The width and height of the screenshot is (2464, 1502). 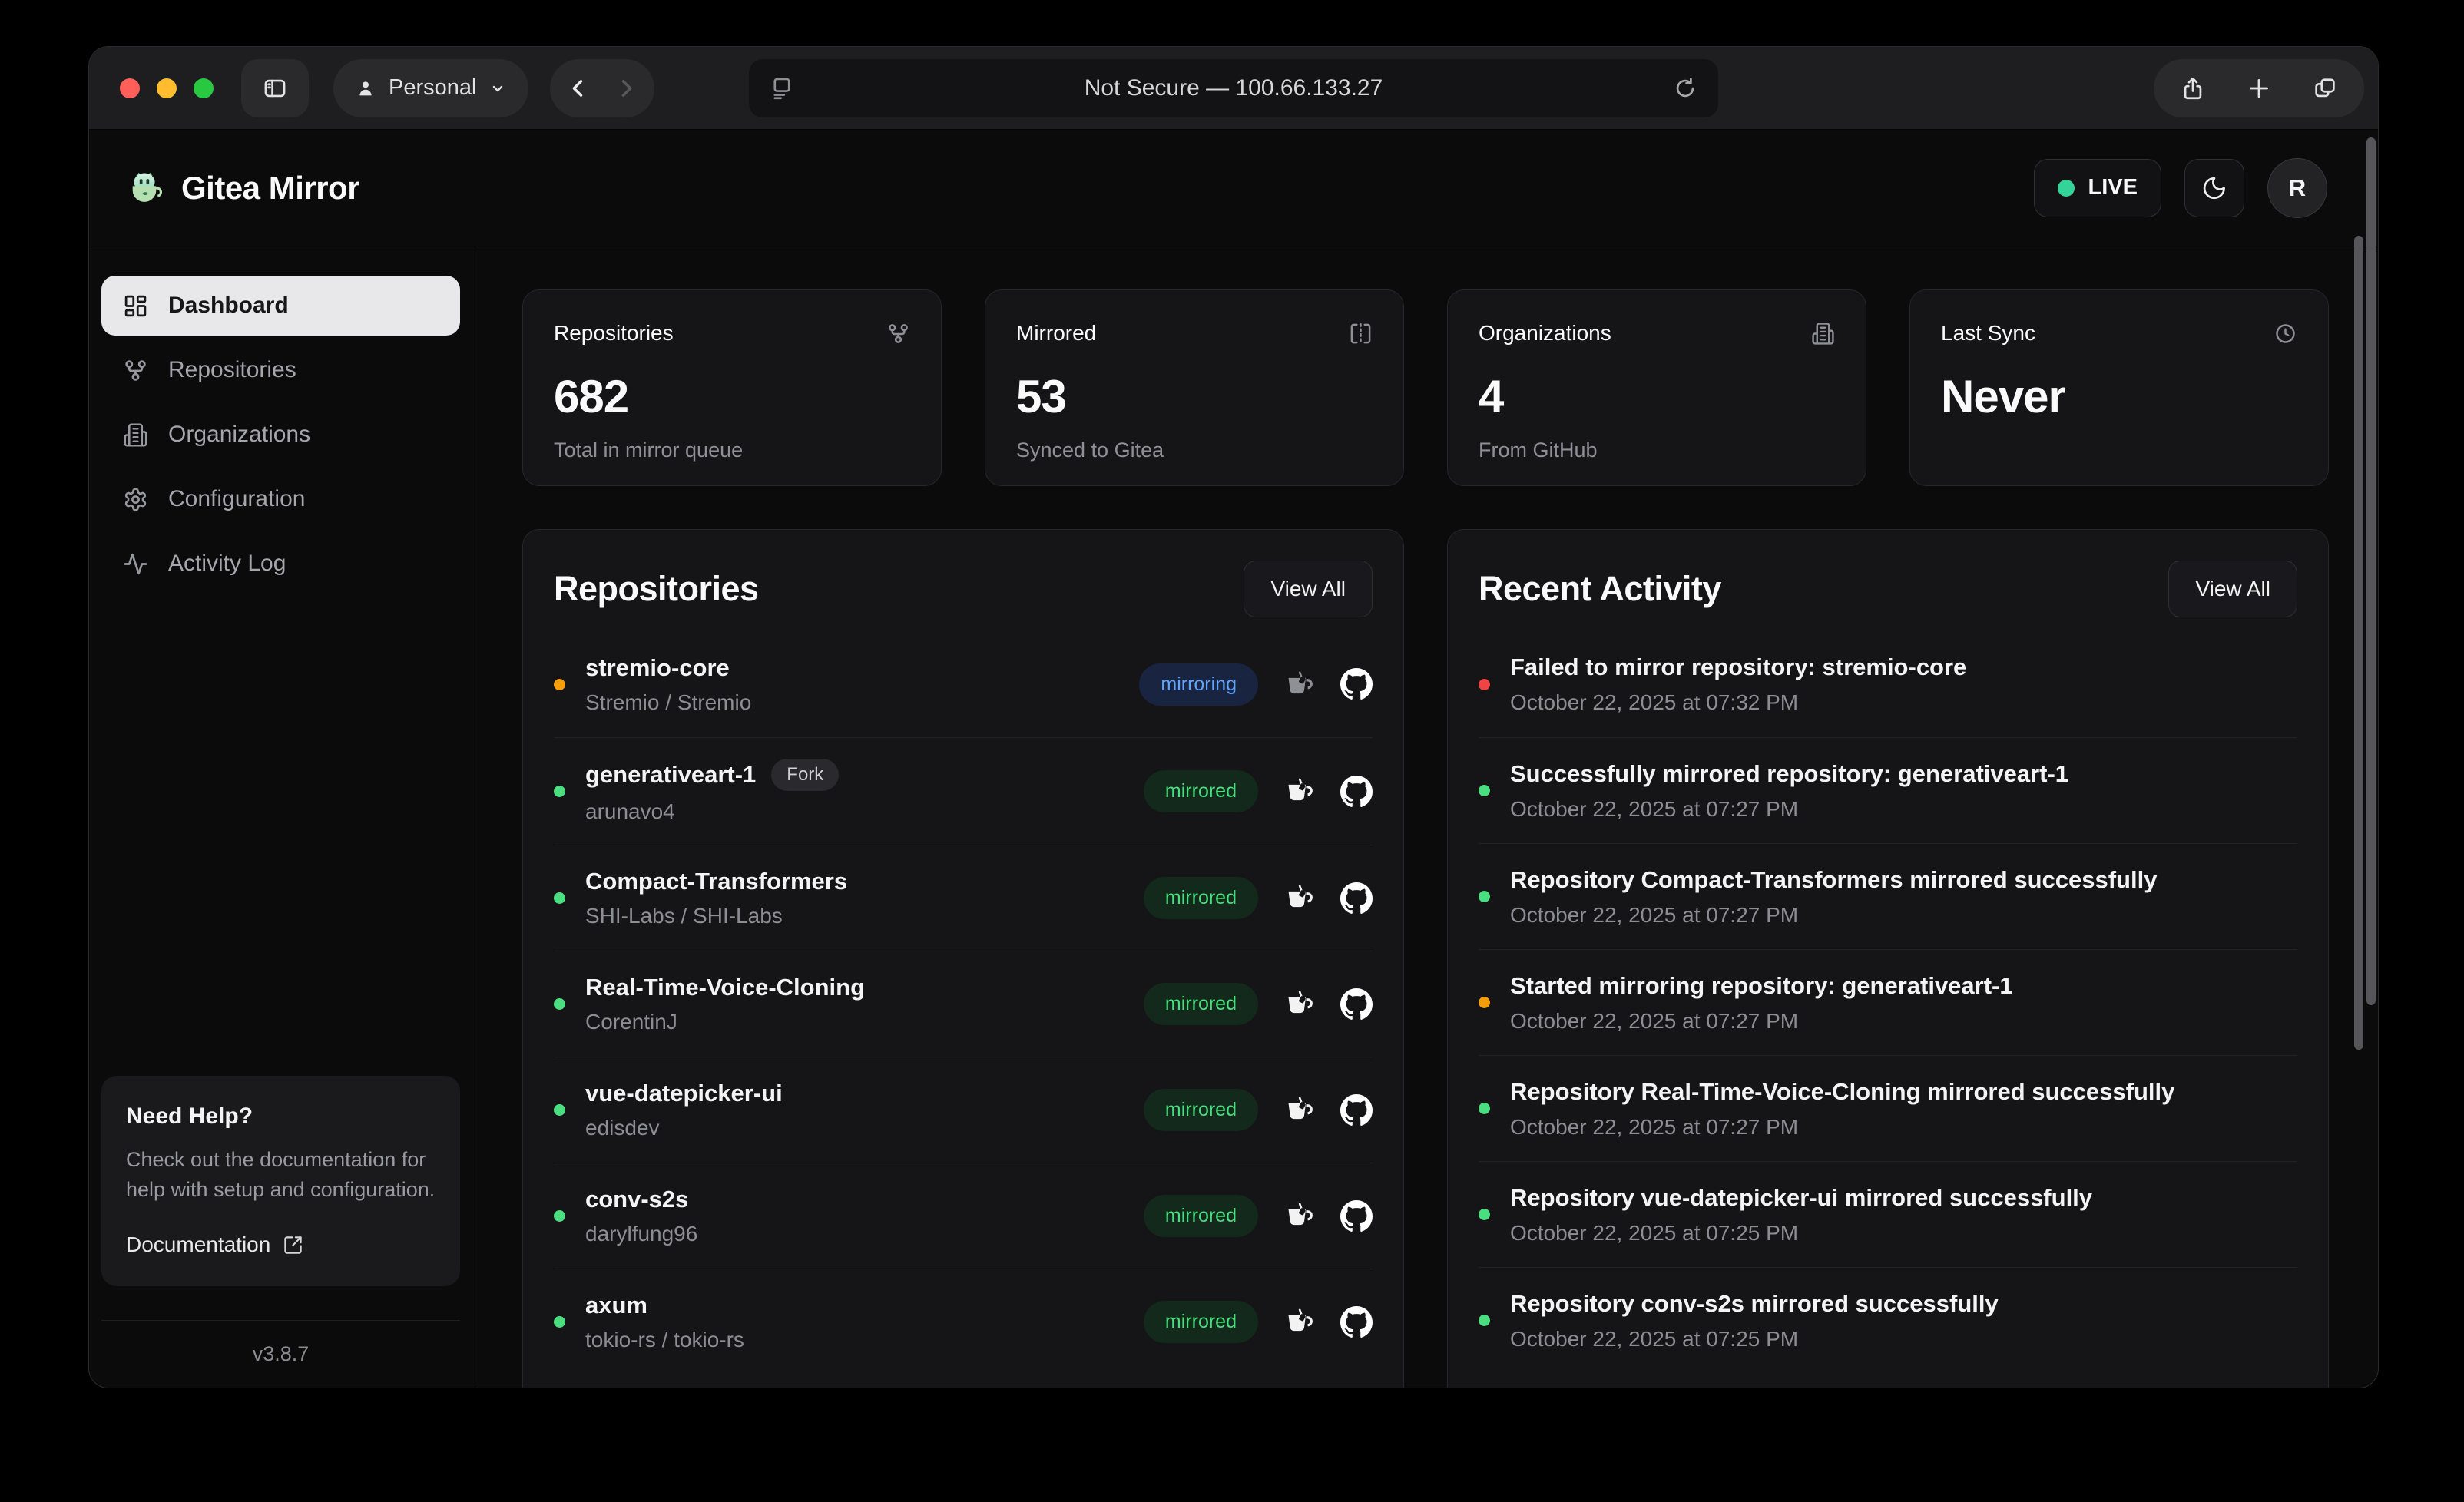 What do you see at coordinates (1600, 588) in the screenshot?
I see `panel-title: Recent Activity` at bounding box center [1600, 588].